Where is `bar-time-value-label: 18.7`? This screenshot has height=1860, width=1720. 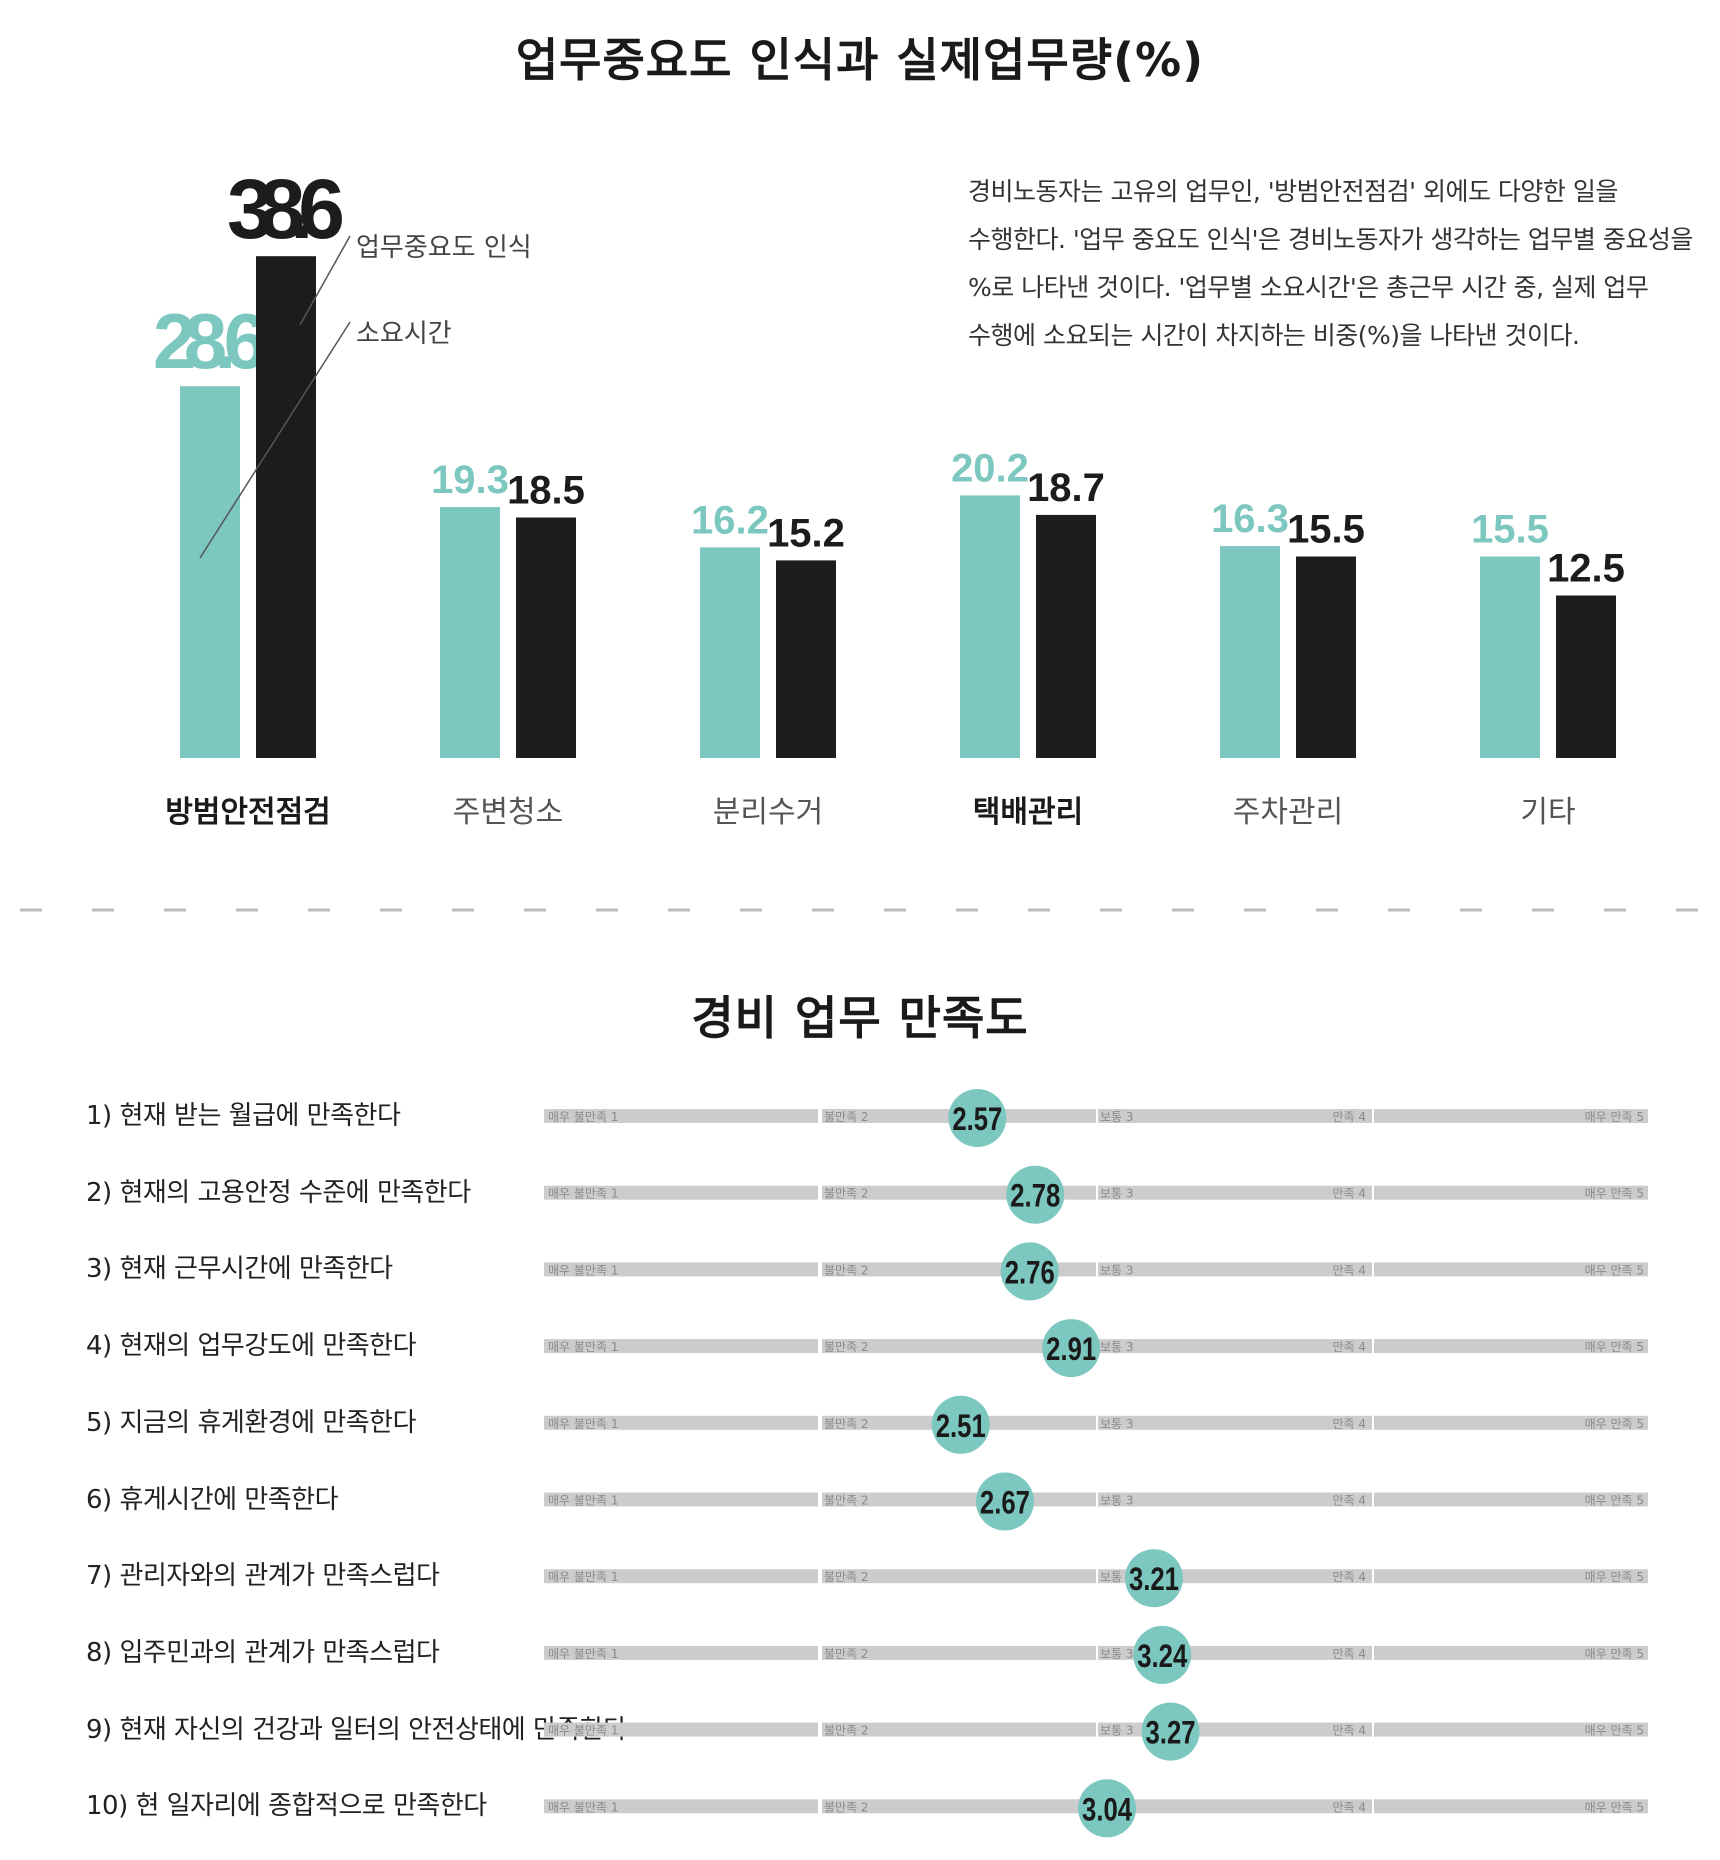
bar-time-value-label: 18.7 is located at coordinates (1066, 488).